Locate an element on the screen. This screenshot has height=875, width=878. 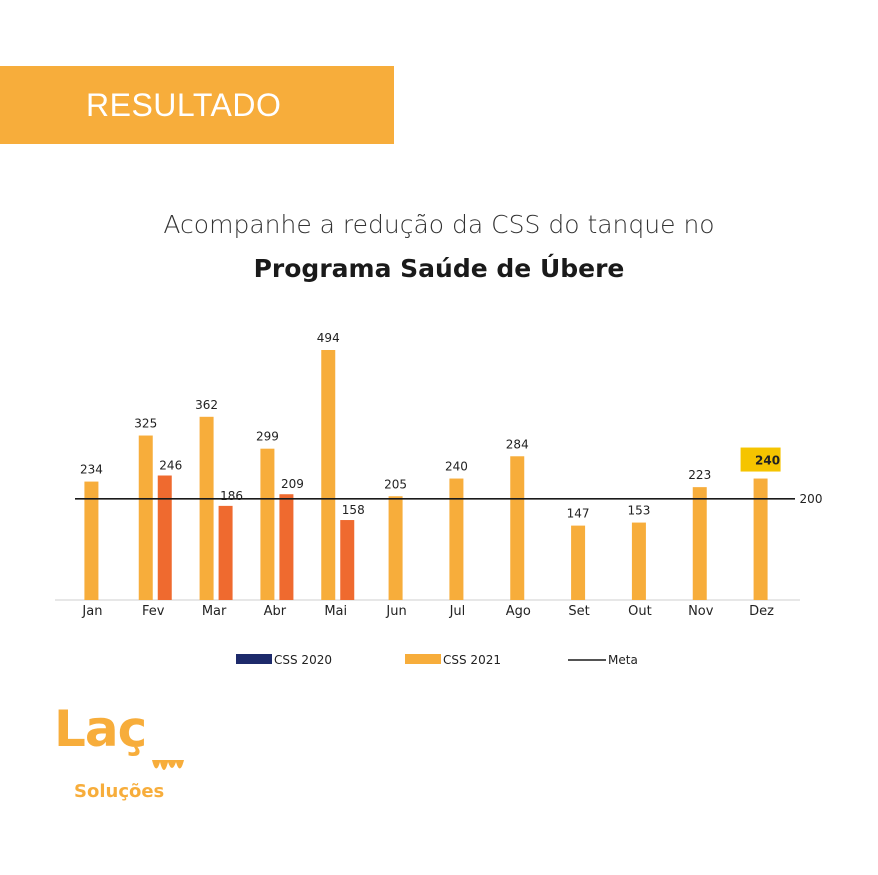
data-label-css2021-jul: 240 is located at coordinates (456, 467).